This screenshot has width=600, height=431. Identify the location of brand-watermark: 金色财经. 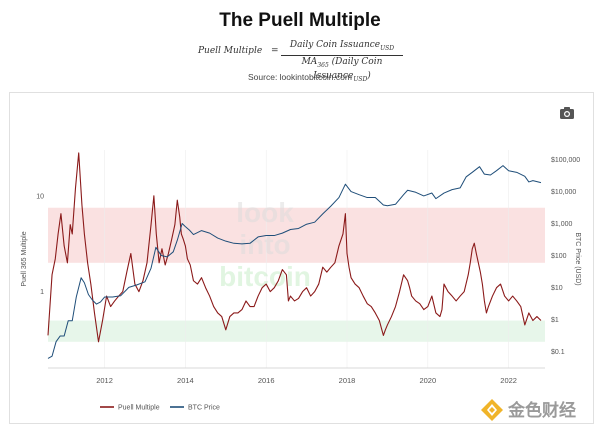
(528, 410).